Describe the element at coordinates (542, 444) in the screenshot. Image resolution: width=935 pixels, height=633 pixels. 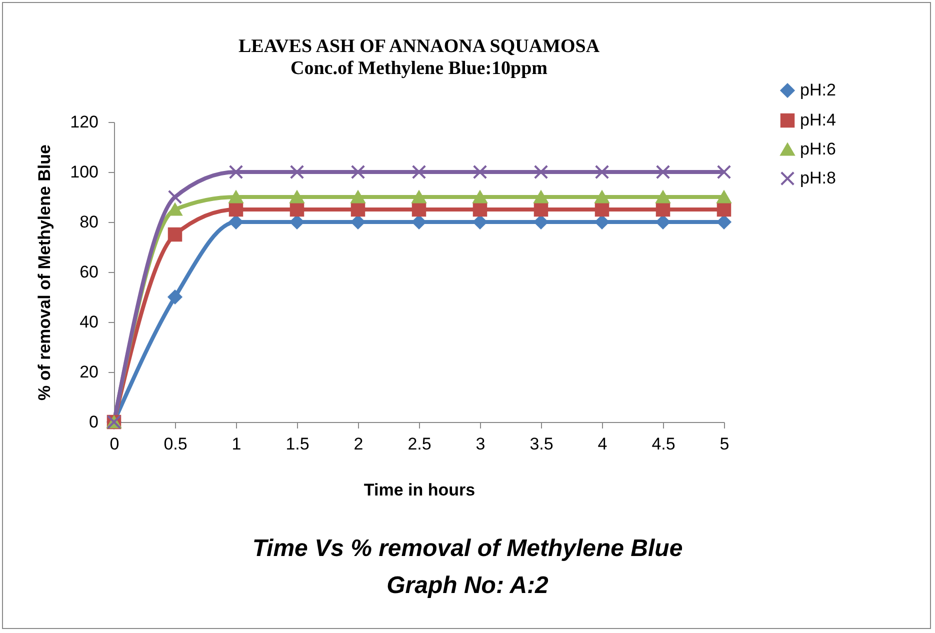
I see `x-tick-label: 3.5` at that location.